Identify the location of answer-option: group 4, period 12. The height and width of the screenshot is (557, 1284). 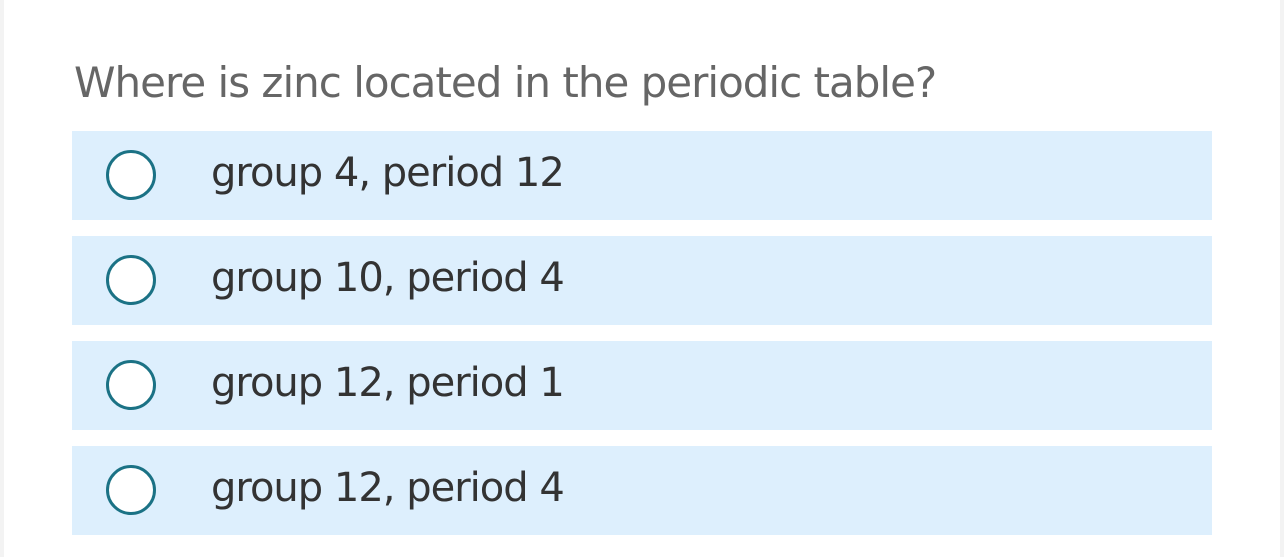
(642, 175).